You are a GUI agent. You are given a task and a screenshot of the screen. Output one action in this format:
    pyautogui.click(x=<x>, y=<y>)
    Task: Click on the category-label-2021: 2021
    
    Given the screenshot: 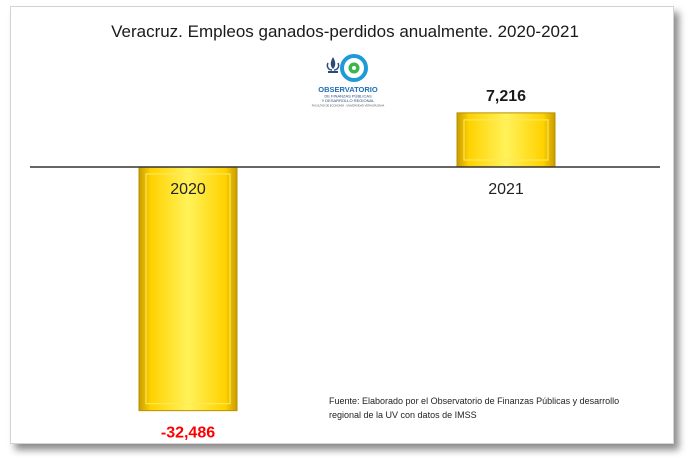 What is the action you would take?
    pyautogui.click(x=506, y=189)
    